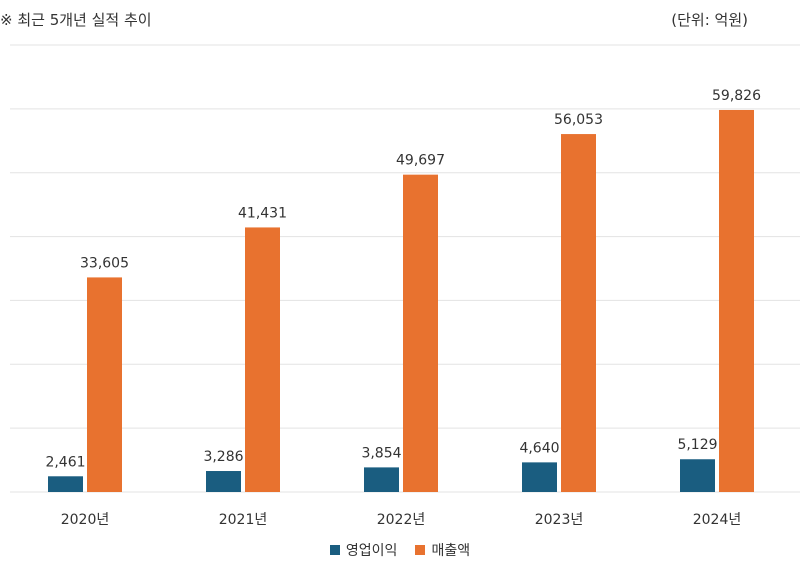 The image size is (800, 572). What do you see at coordinates (371, 551) in the screenshot?
I see `legend-label-operating-profit: 영업이익` at bounding box center [371, 551].